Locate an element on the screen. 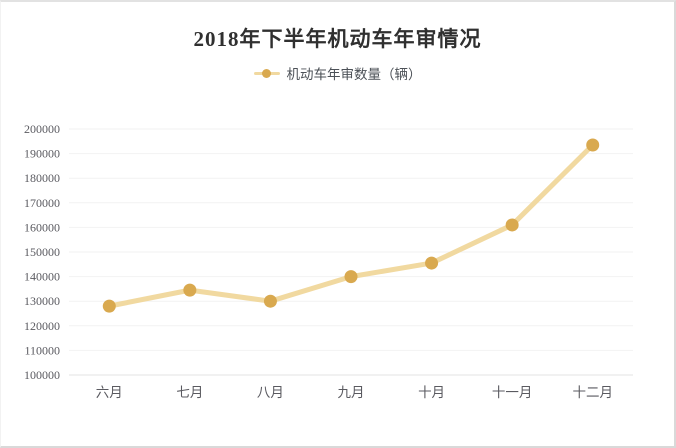 Image resolution: width=676 pixels, height=448 pixels. y-tick-label: 110000 is located at coordinates (42, 350).